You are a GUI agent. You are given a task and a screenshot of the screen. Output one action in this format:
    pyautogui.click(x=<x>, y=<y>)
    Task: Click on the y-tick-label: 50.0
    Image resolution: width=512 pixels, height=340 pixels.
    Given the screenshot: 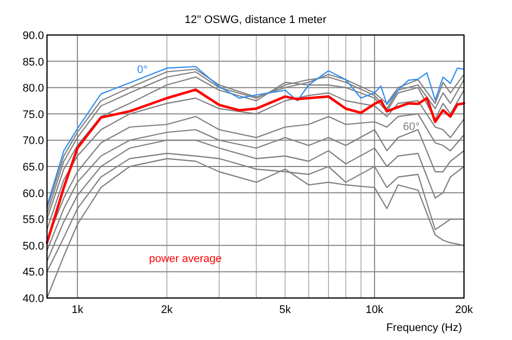 What is the action you would take?
    pyautogui.click(x=33, y=246)
    